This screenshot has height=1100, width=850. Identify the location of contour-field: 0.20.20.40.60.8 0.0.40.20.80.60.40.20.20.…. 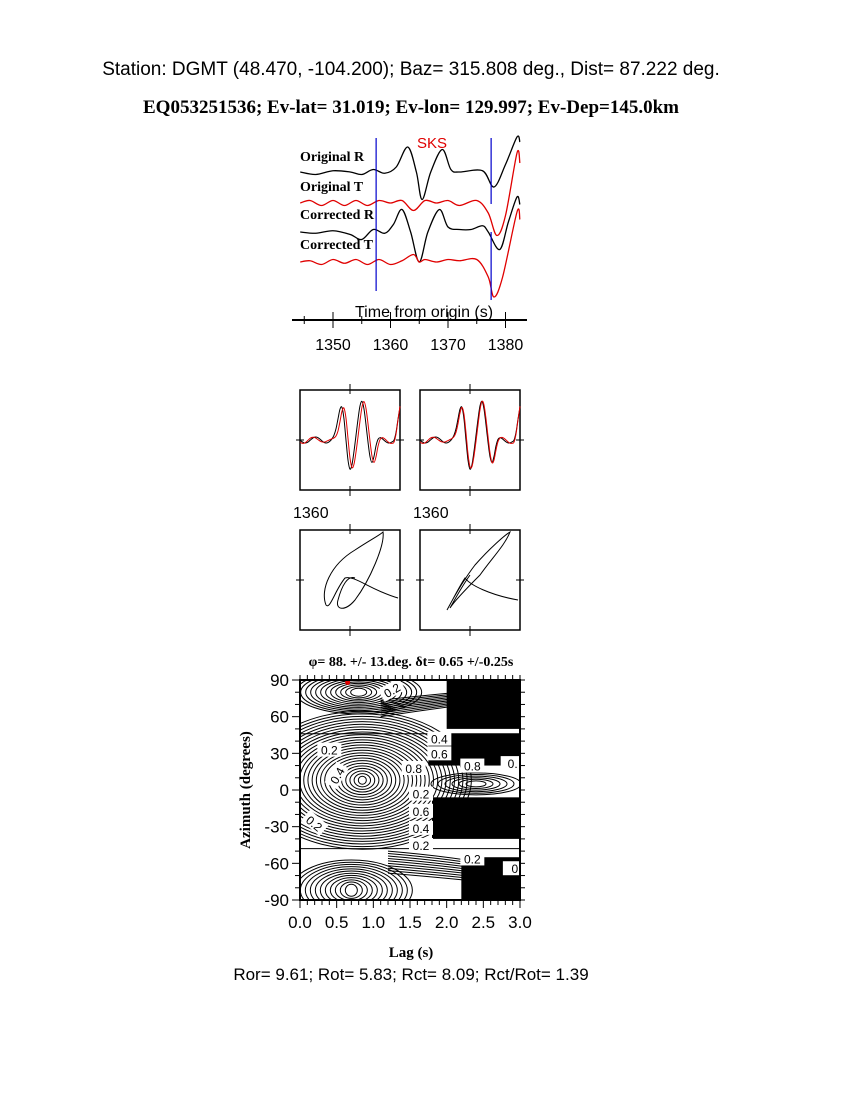
(410, 790).